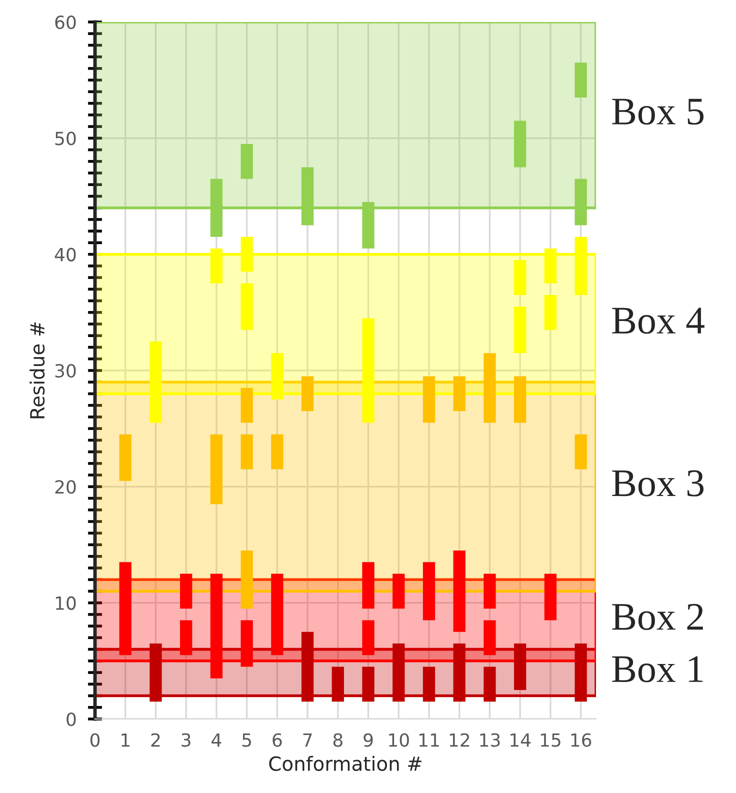  I want to click on band-label: Box 5, so click(658, 111).